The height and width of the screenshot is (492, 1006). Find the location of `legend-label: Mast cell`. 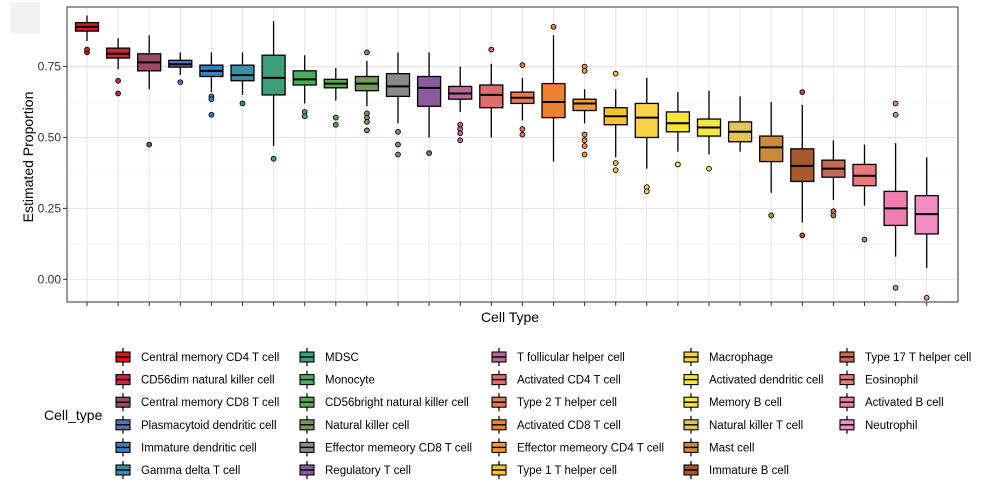

legend-label: Mast cell is located at coordinates (731, 448).